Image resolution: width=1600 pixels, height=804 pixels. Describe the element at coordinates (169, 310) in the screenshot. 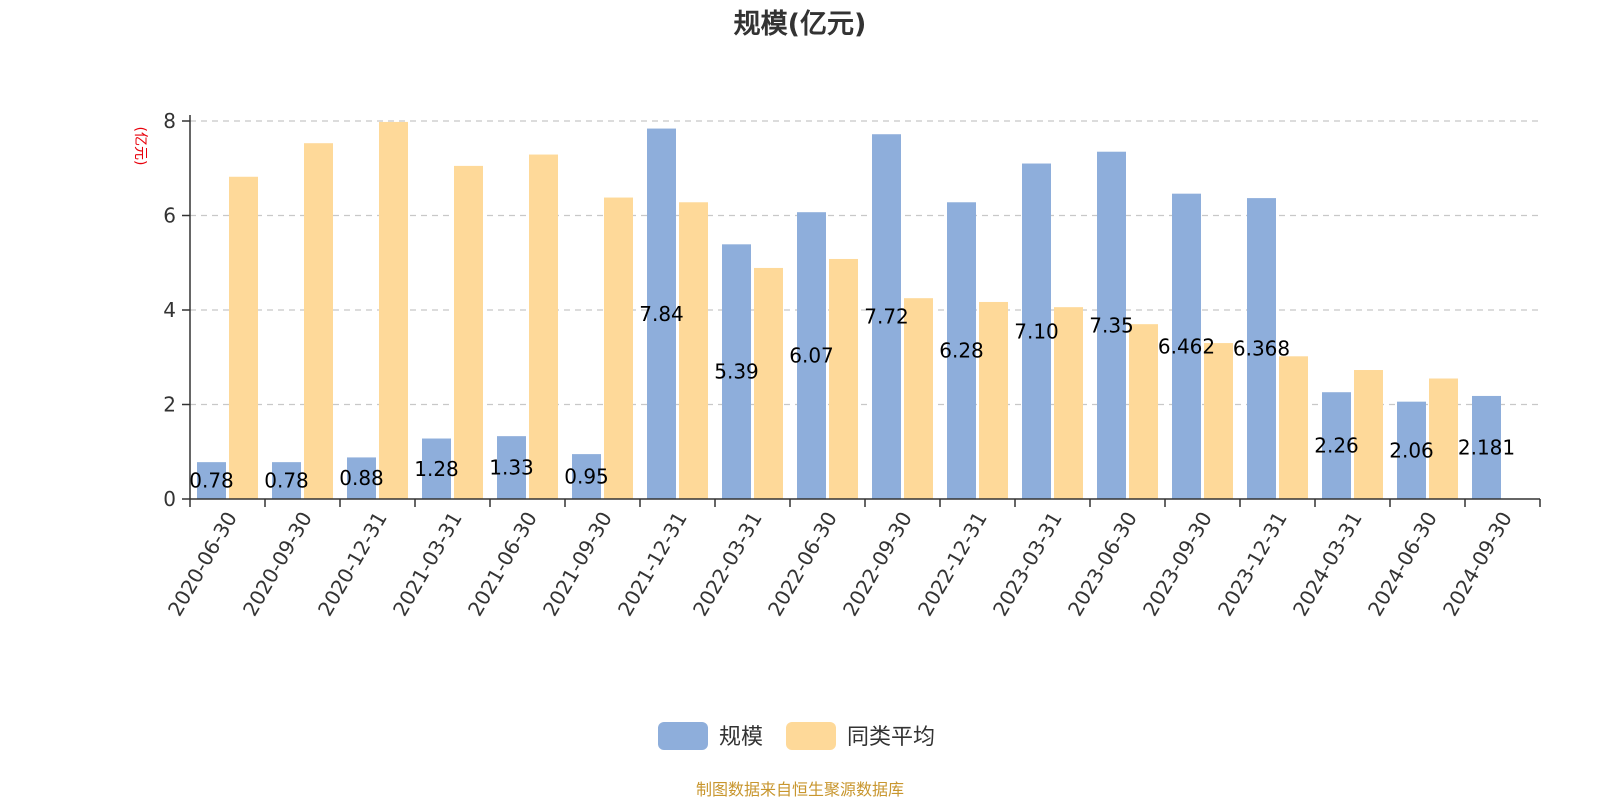

I see `y-tick-label: 4` at that location.